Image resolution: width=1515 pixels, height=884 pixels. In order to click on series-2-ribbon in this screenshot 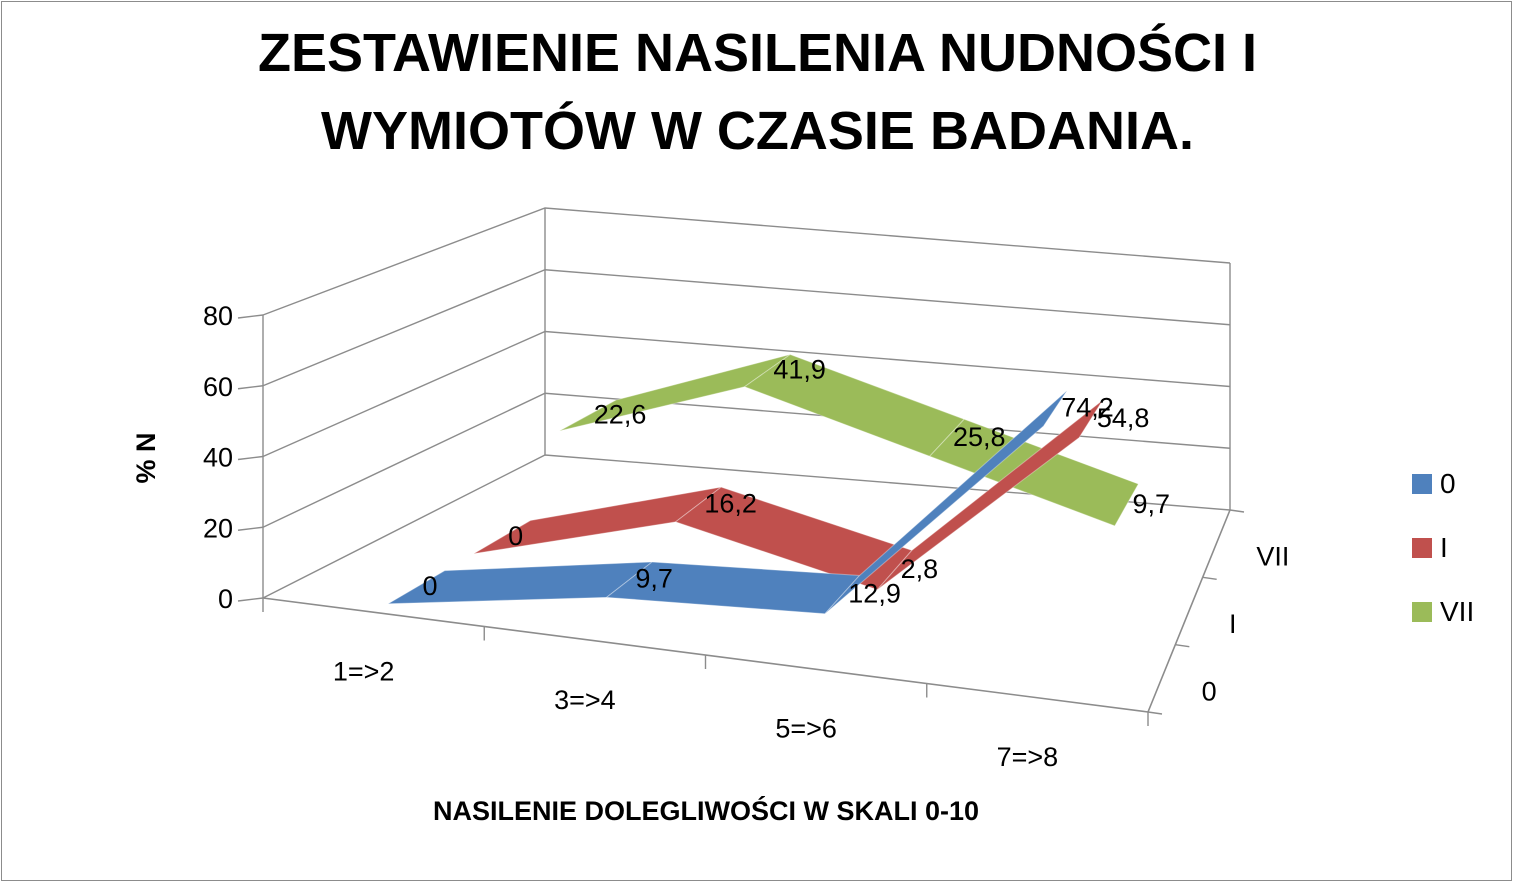, I will do `click(849, 440)`.